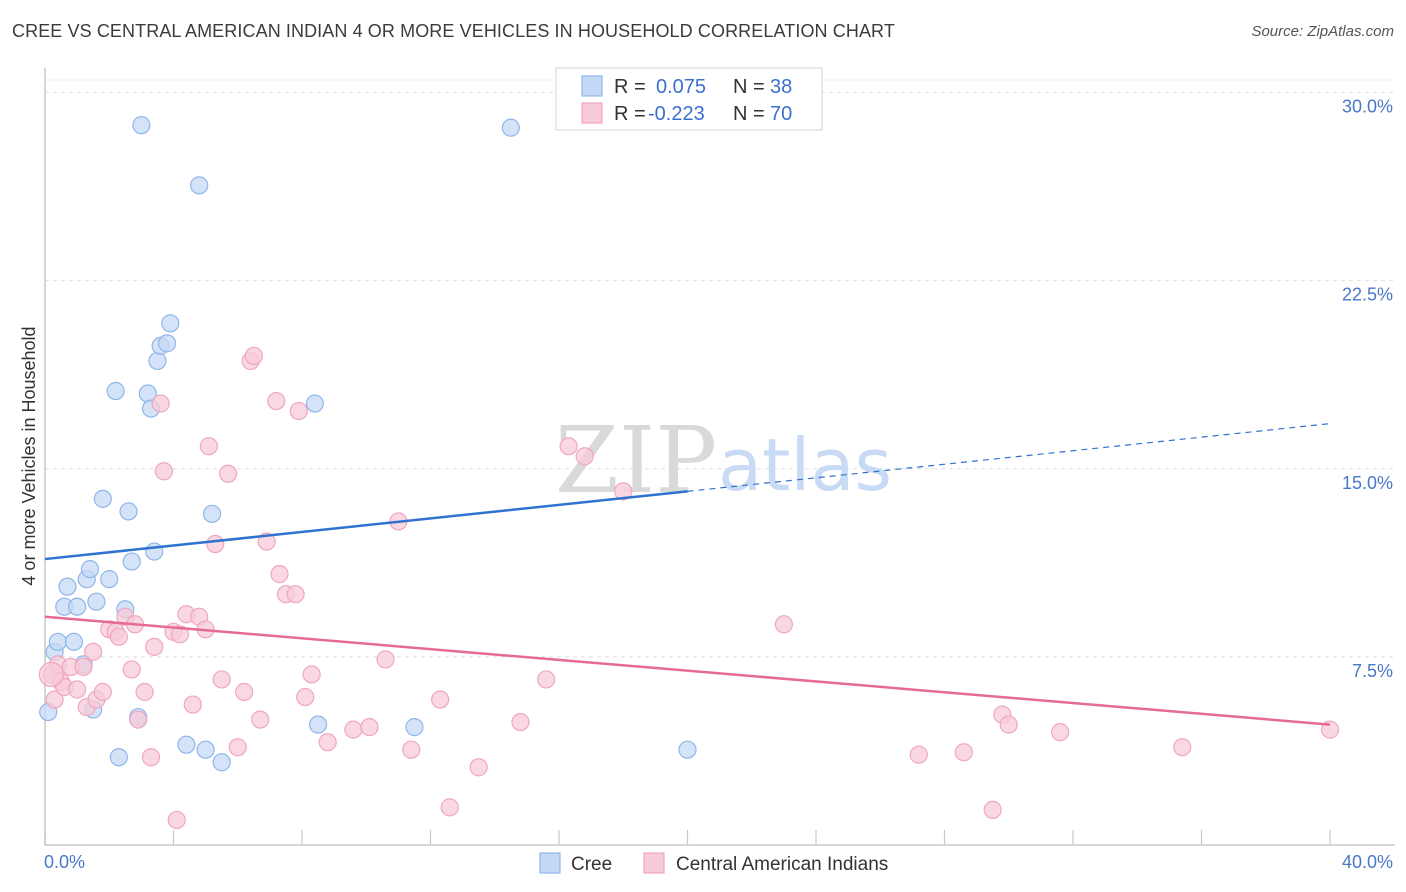 The width and height of the screenshot is (1406, 892). What do you see at coordinates (550, 863) in the screenshot?
I see `bottom-legend-swatch-cree` at bounding box center [550, 863].